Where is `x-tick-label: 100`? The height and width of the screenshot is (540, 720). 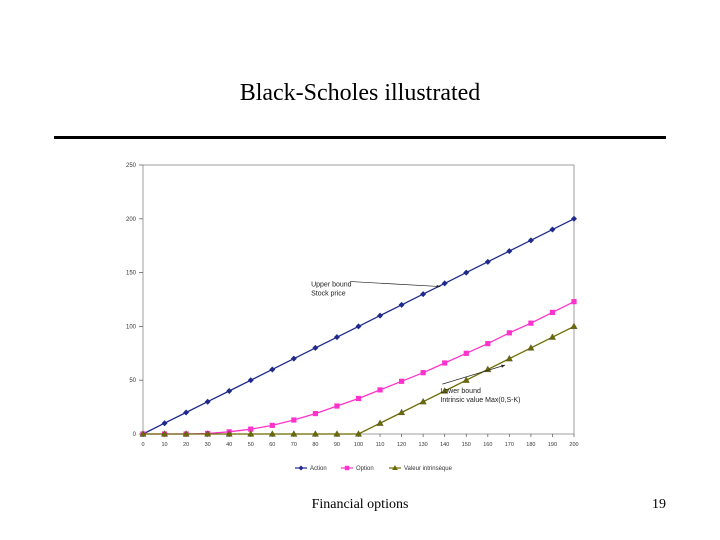 x-tick-label: 100 is located at coordinates (358, 445).